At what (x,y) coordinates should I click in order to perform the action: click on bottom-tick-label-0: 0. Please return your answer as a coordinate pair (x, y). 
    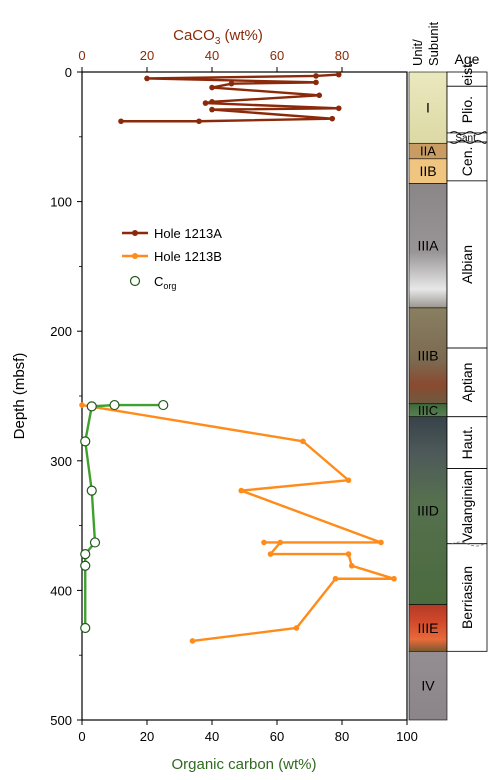
    Looking at the image, I should click on (81, 736).